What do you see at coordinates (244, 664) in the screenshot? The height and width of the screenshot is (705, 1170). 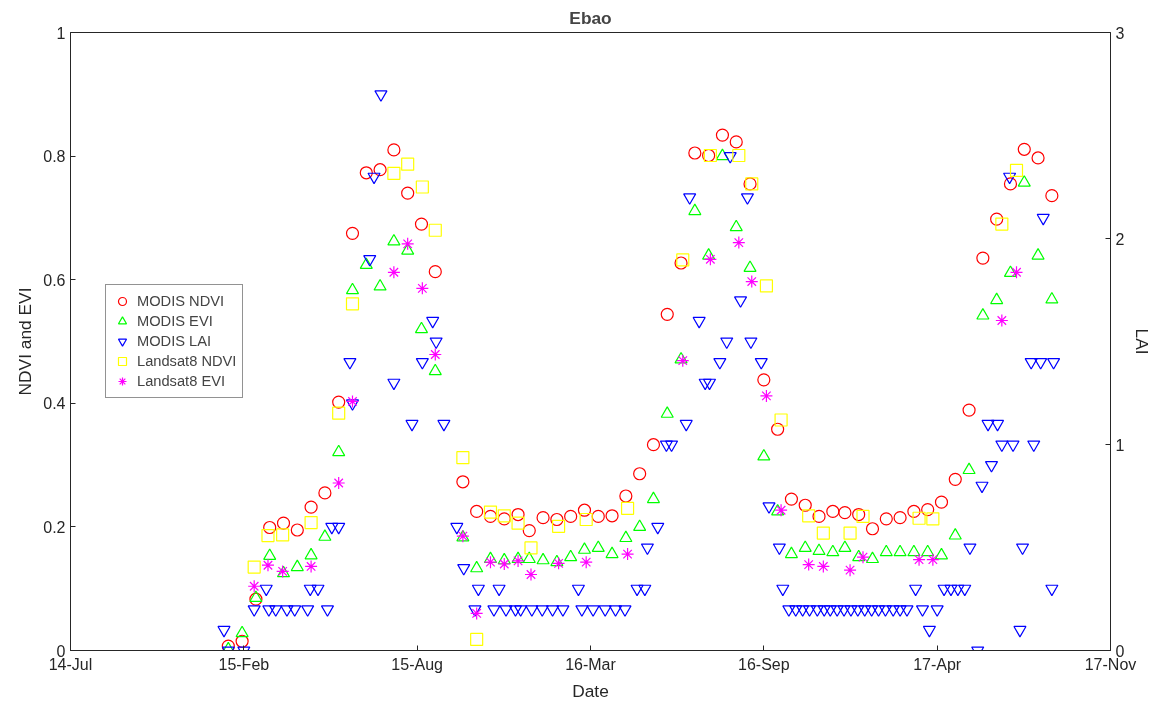 I see `x-tick-label: 15-Feb` at bounding box center [244, 664].